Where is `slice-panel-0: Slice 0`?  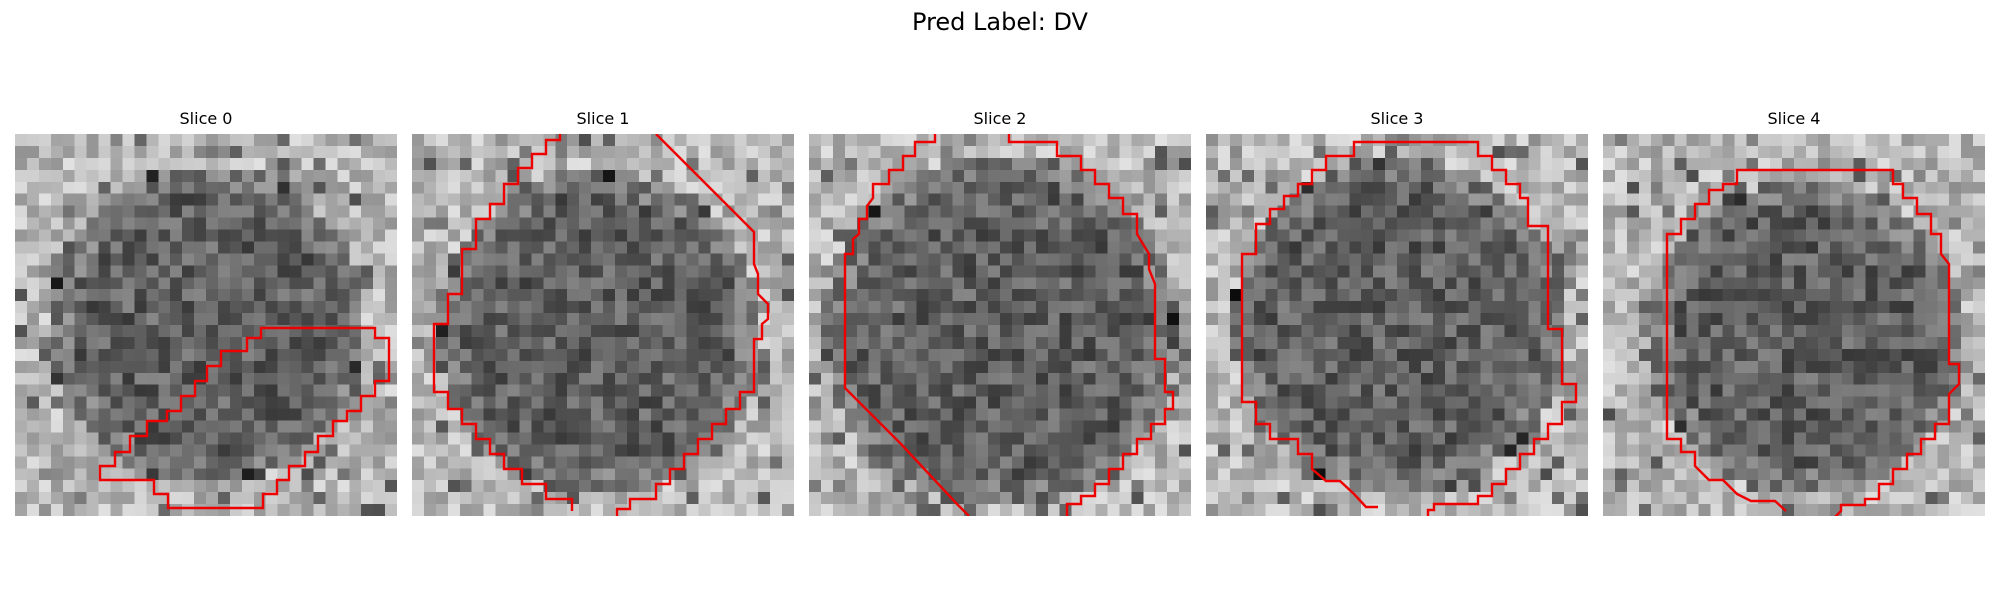 slice-panel-0: Slice 0 is located at coordinates (206, 312).